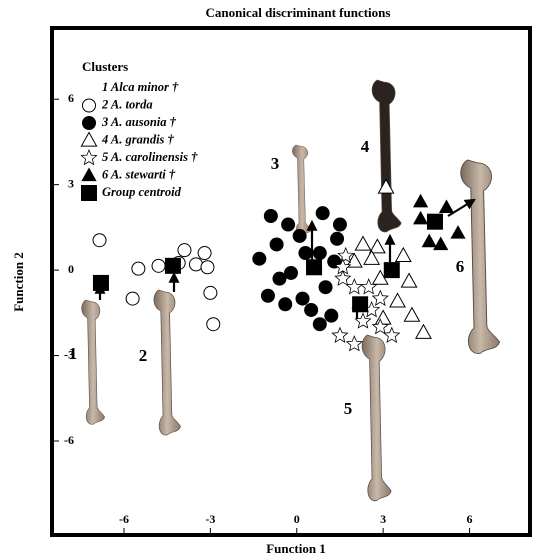 The height and width of the screenshot is (559, 536). Describe the element at coordinates (18, 282) in the screenshot. I see `y-axis-label: Function 2` at that location.